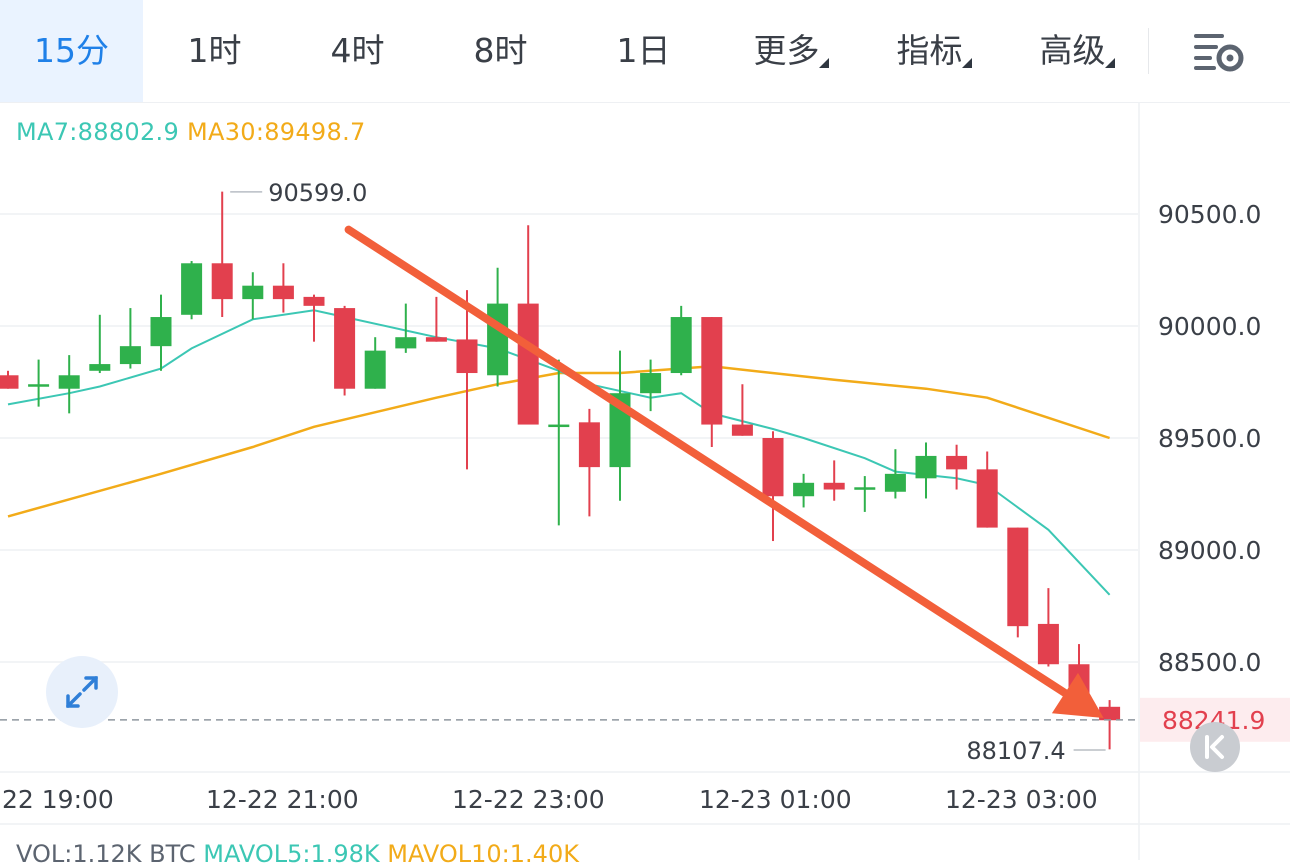 This screenshot has height=868, width=1290. Describe the element at coordinates (1209, 550) in the screenshot. I see `price-tick-label: 89000.0` at that location.